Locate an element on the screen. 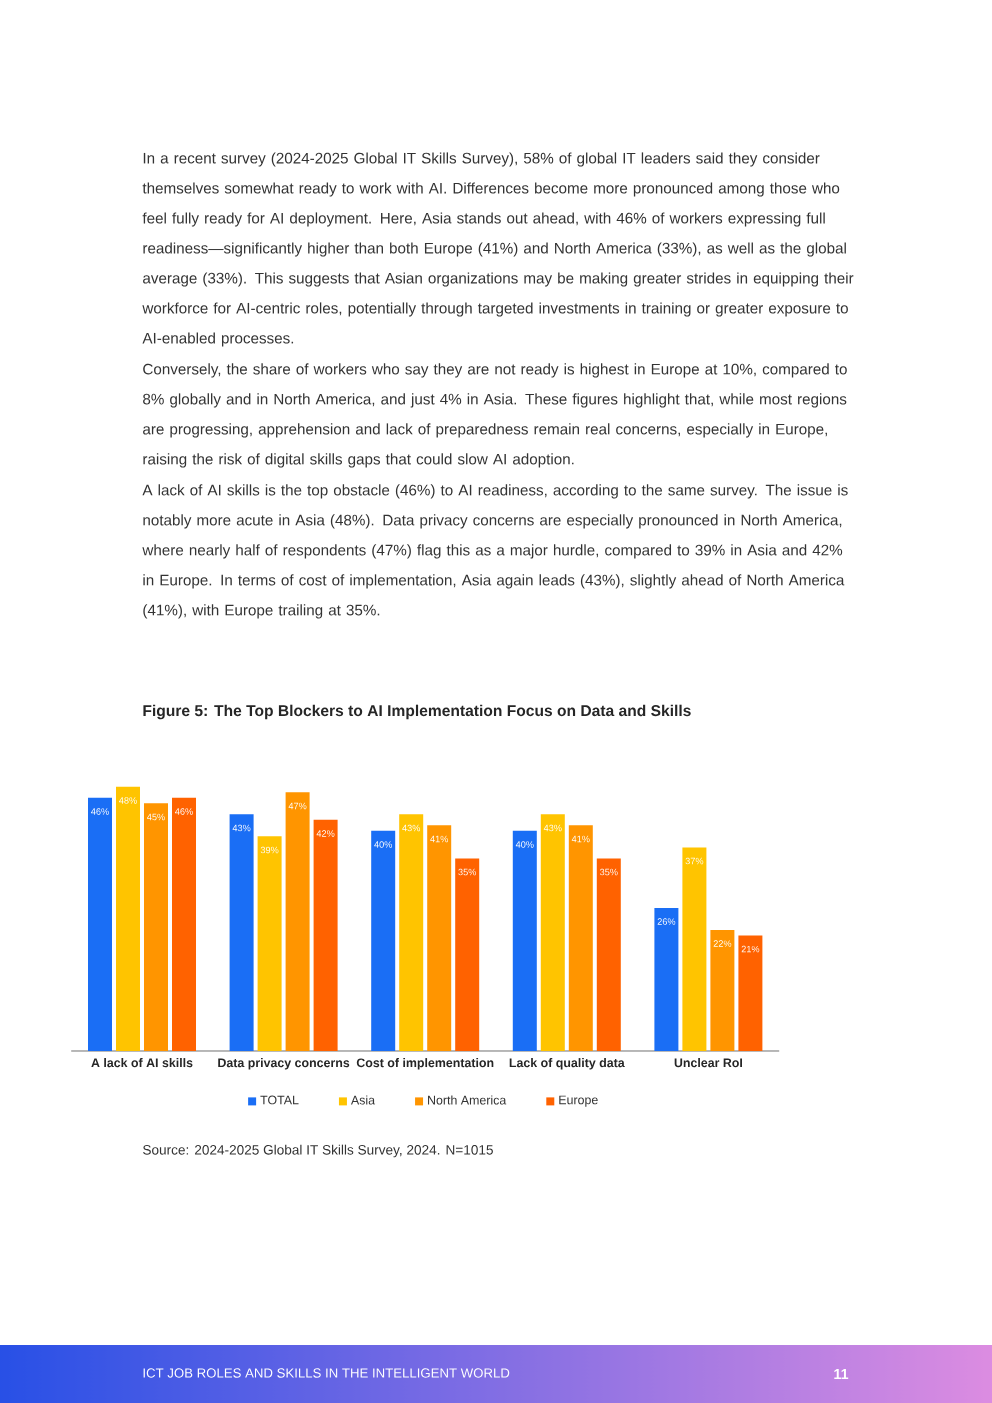  data-label: 37% is located at coordinates (694, 861).